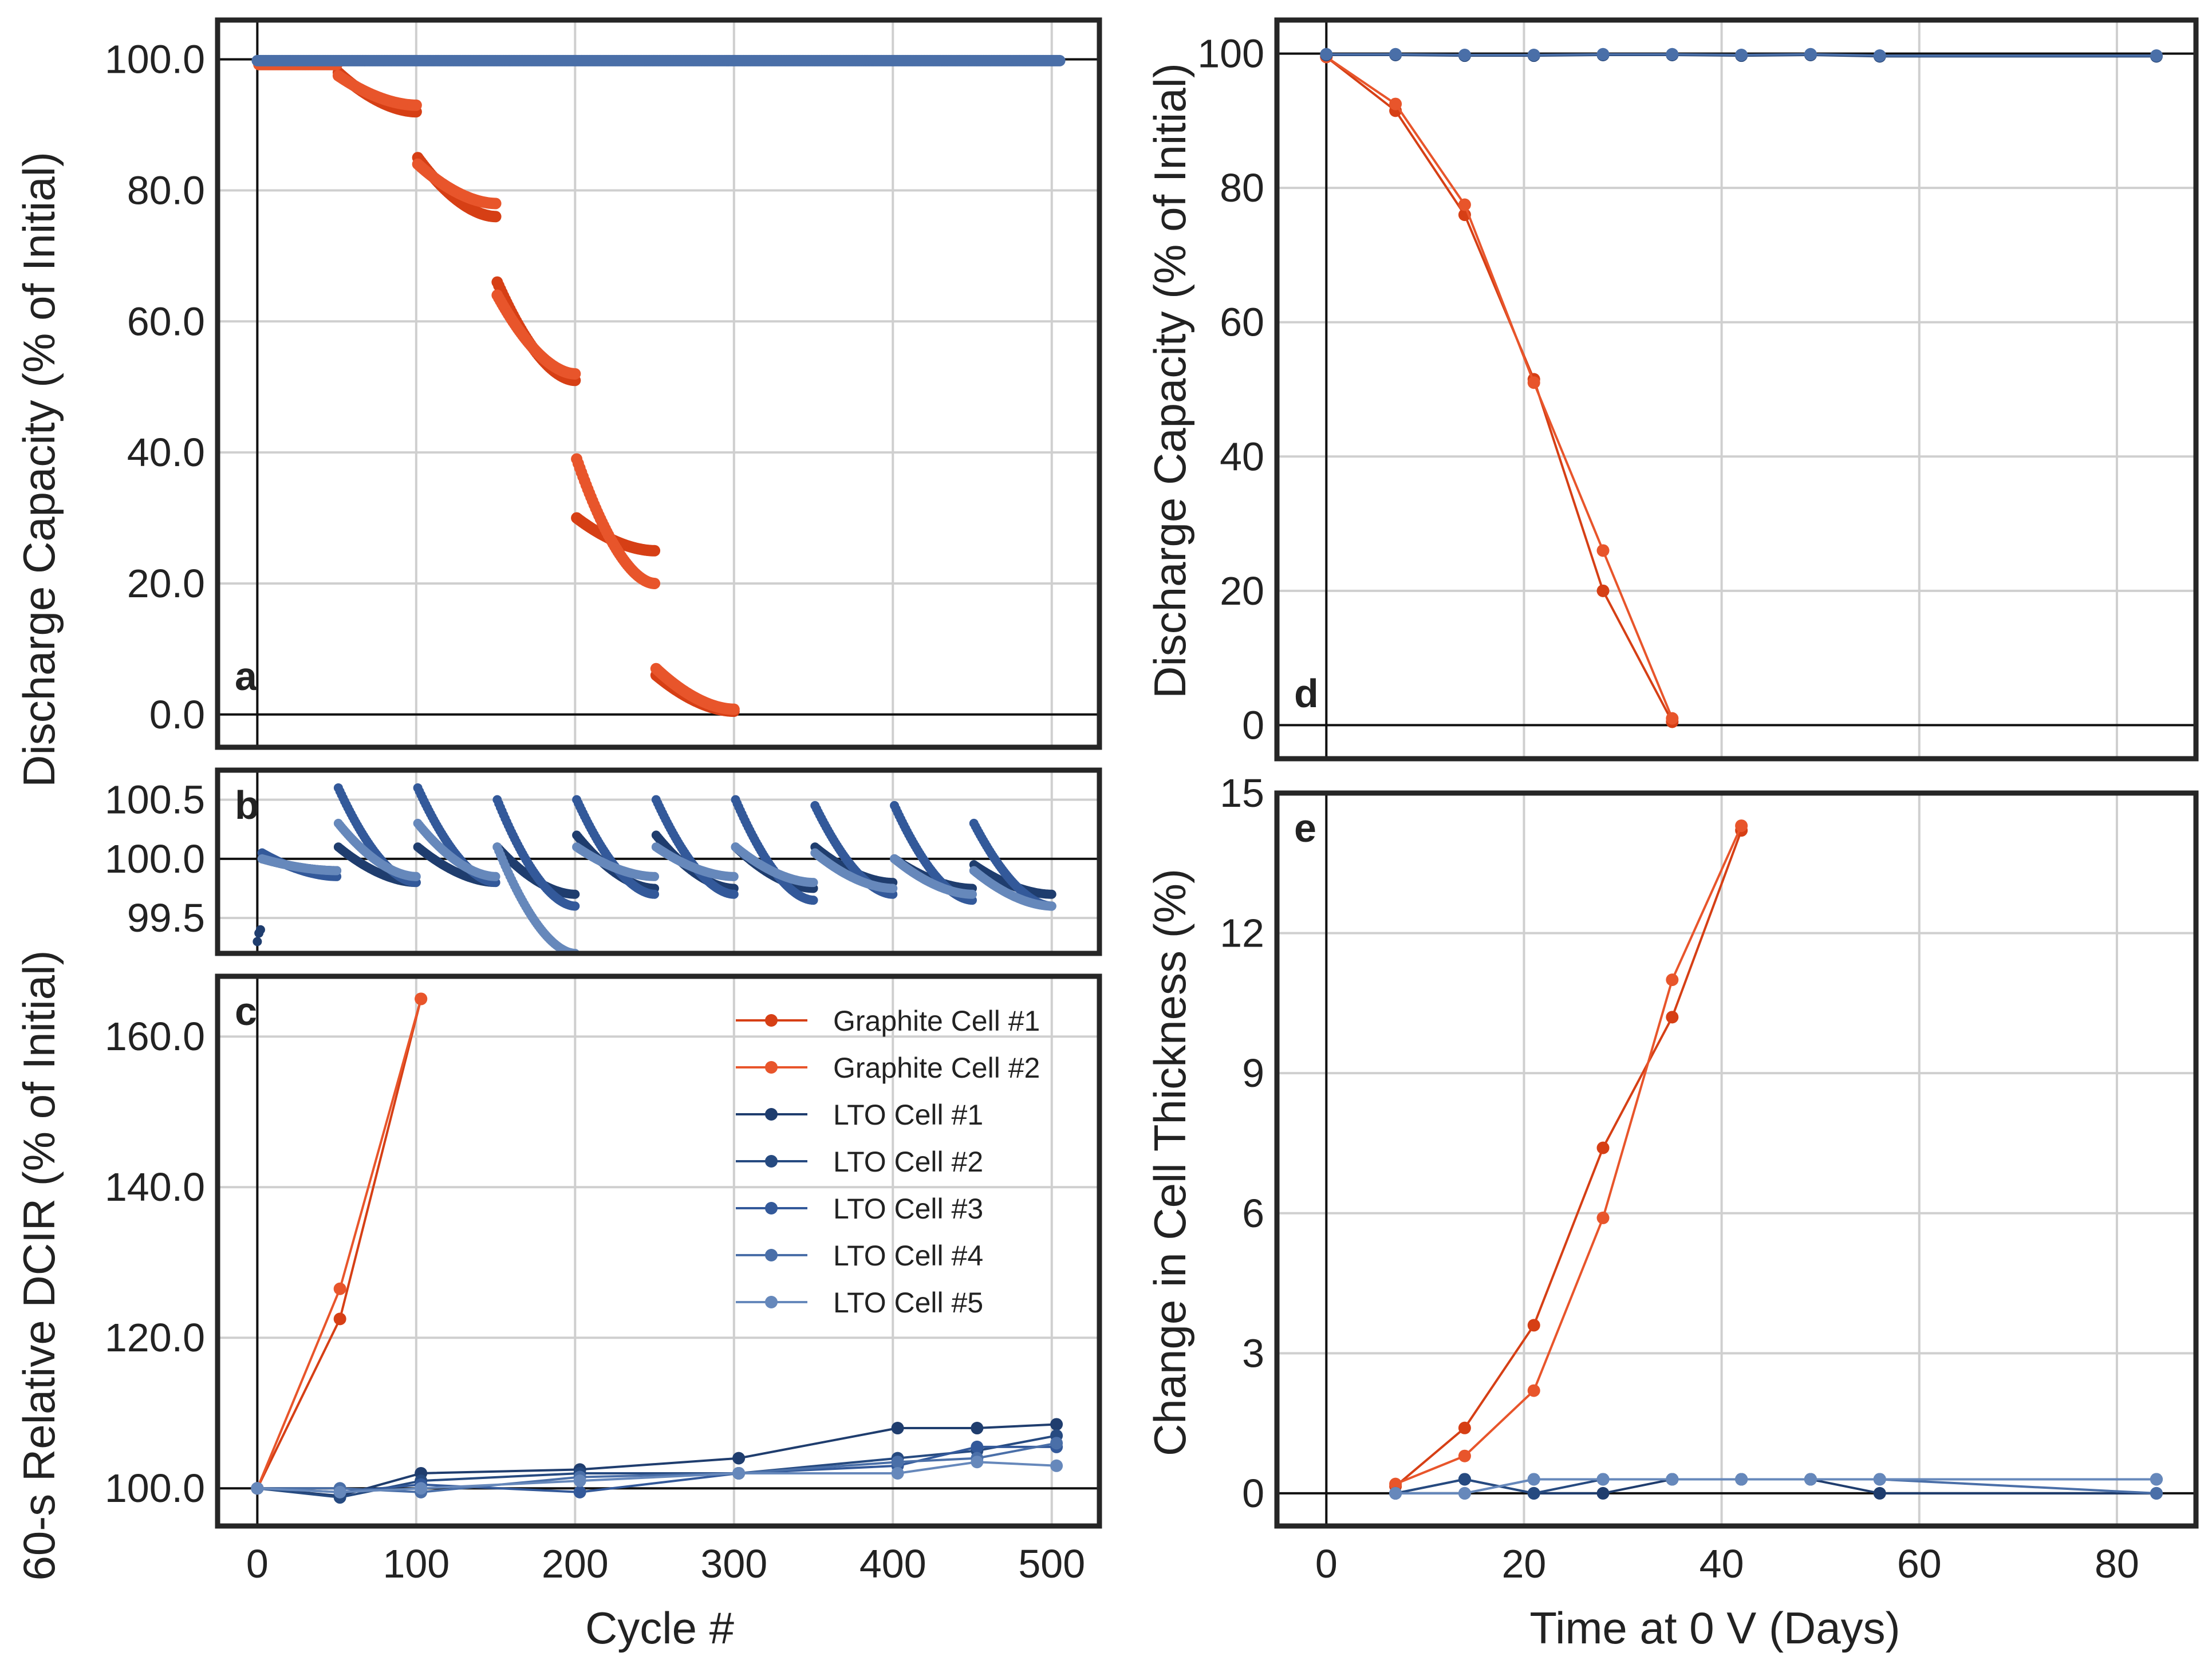 The width and height of the screenshot is (2212, 1668). What do you see at coordinates (1242, 456) in the screenshot?
I see `y-tick-label: 40` at bounding box center [1242, 456].